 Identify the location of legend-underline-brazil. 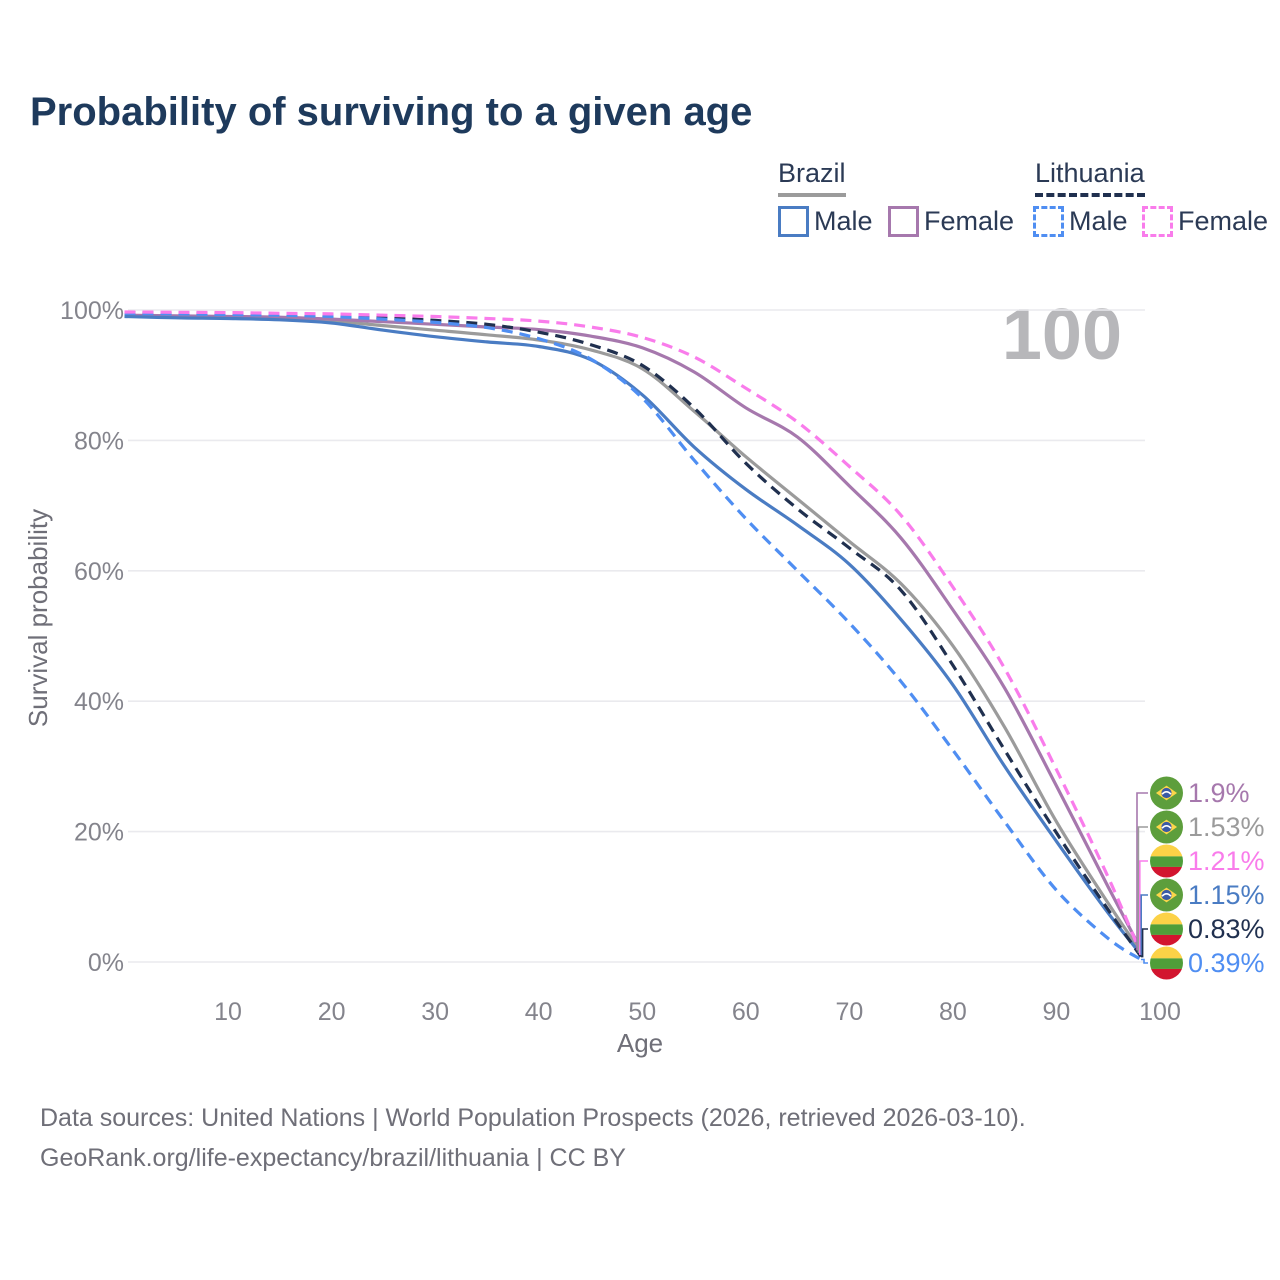
(812, 195).